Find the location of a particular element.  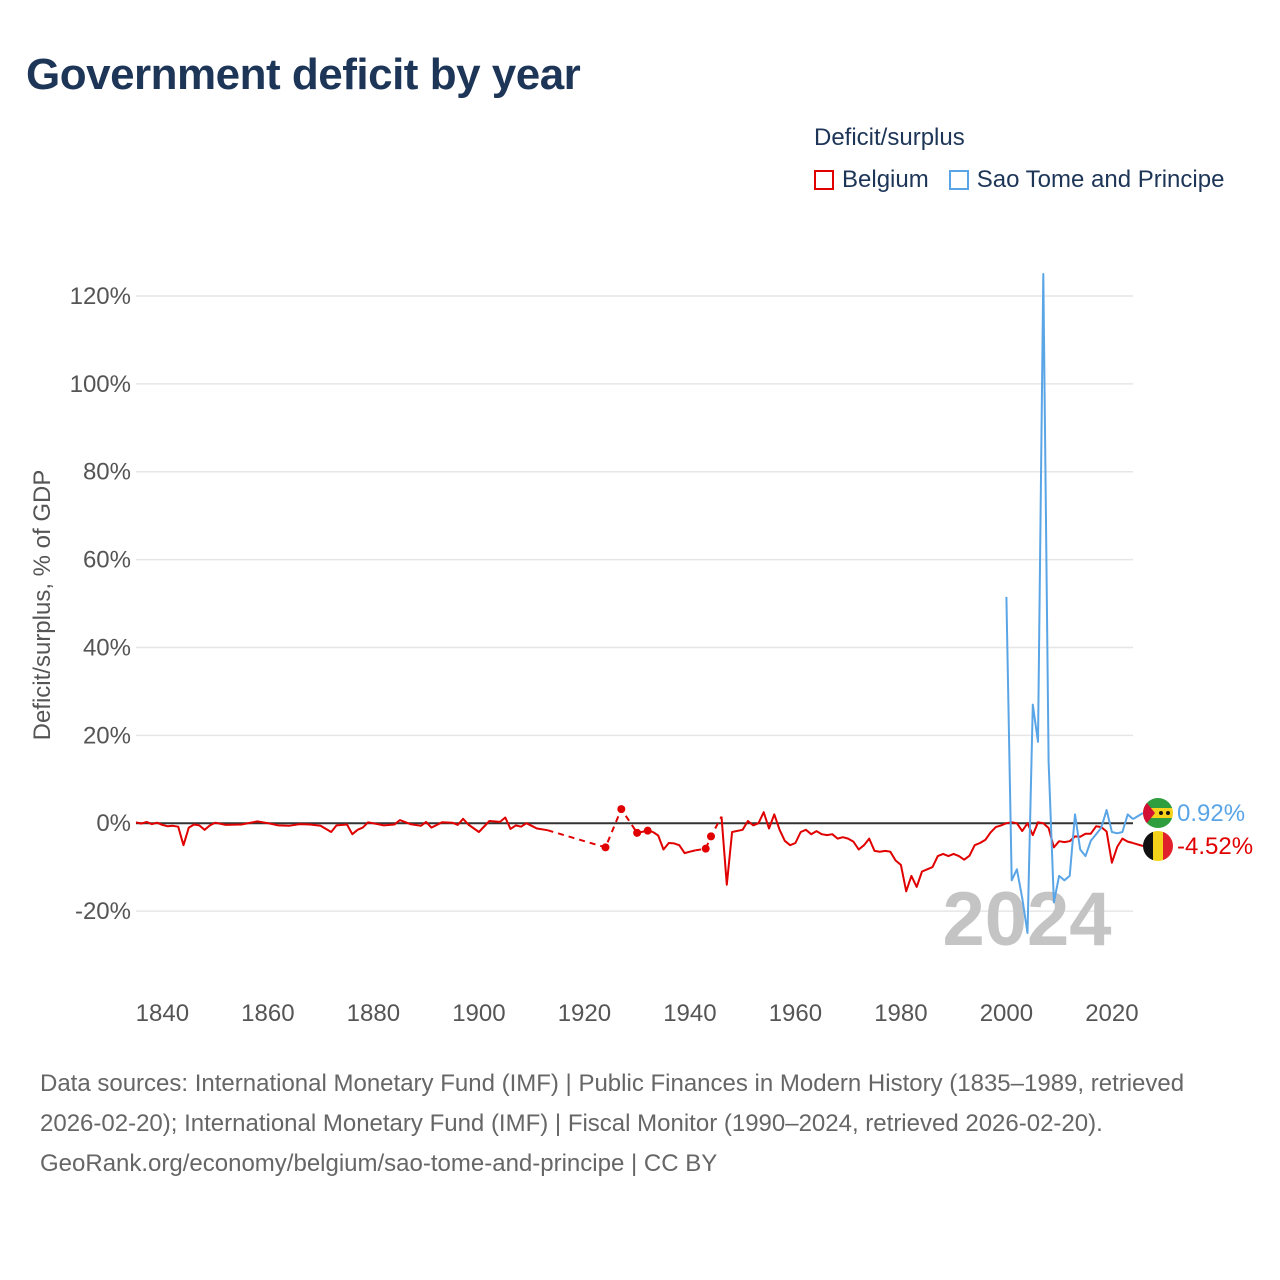

legend: Belgium Sao Tome and Principe is located at coordinates (1029, 180).